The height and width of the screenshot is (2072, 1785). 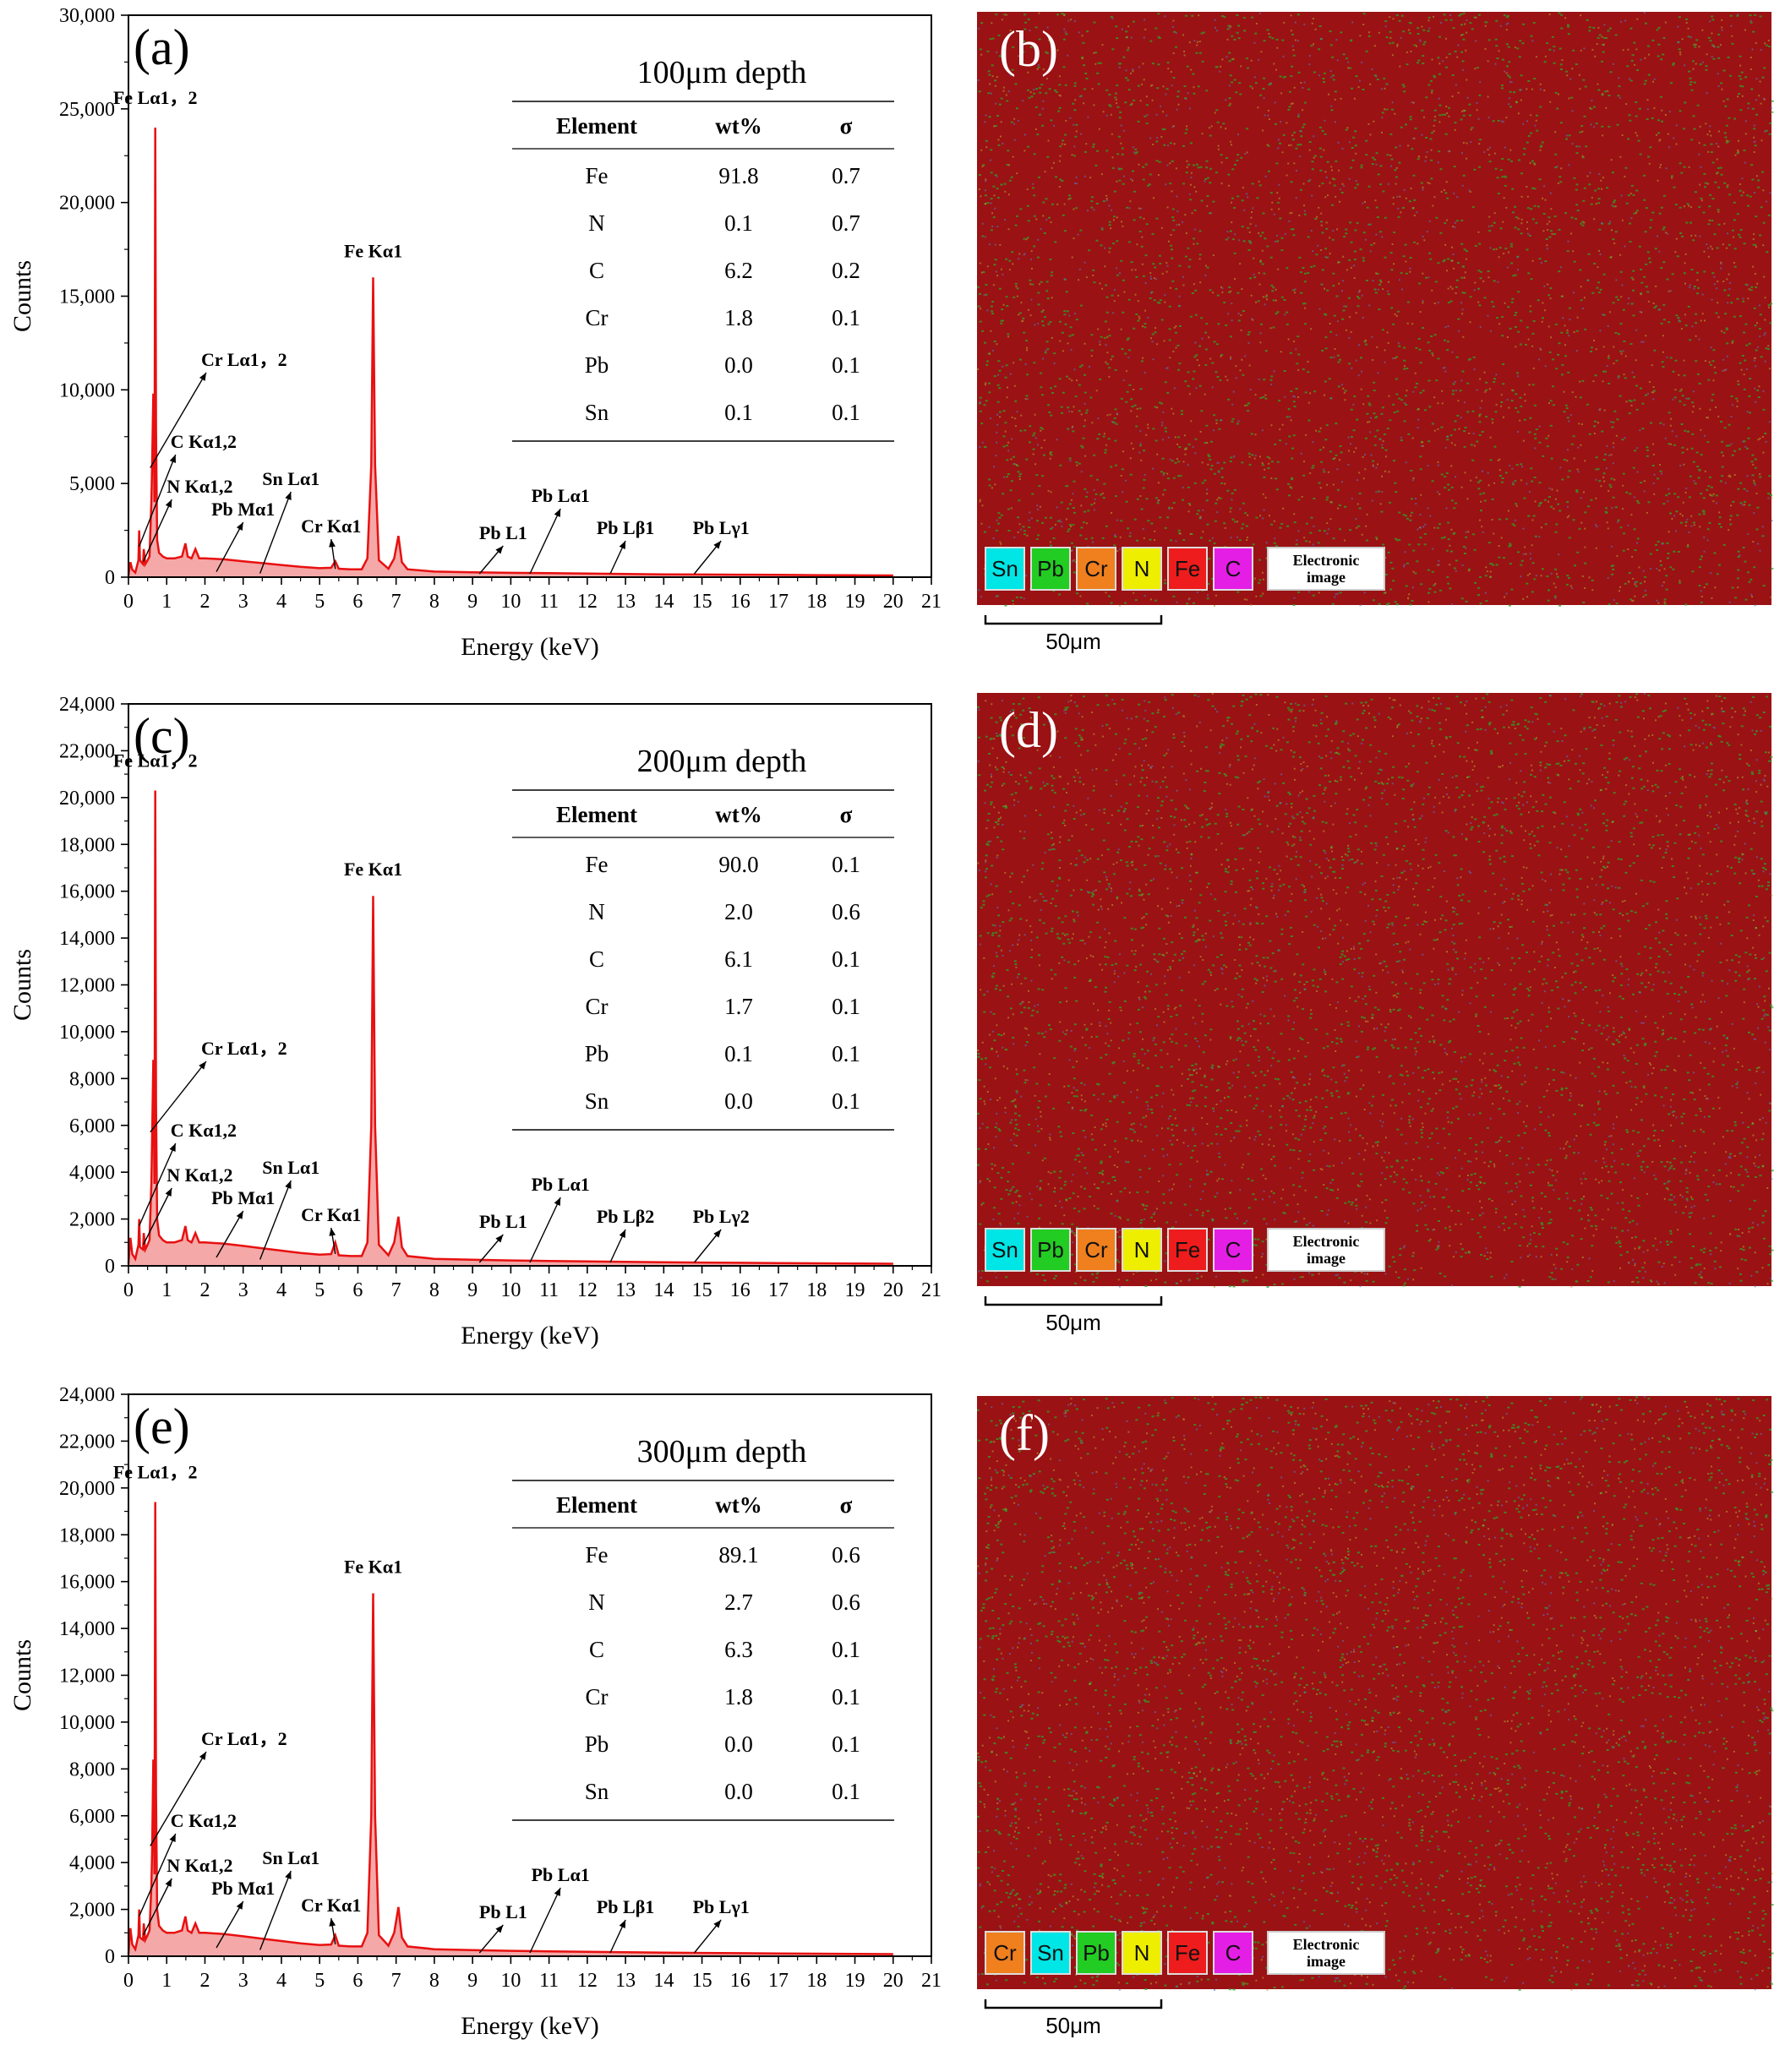 What do you see at coordinates (373, 250) in the screenshot?
I see `peak-label: Fe Kα1` at bounding box center [373, 250].